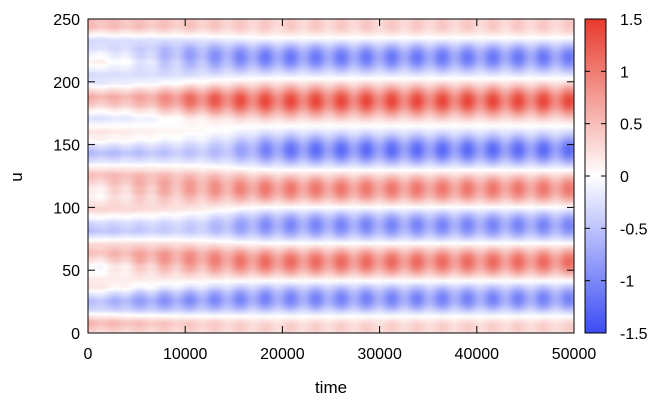 The image size is (664, 405). I want to click on x-tick-label: 10000, so click(185, 354).